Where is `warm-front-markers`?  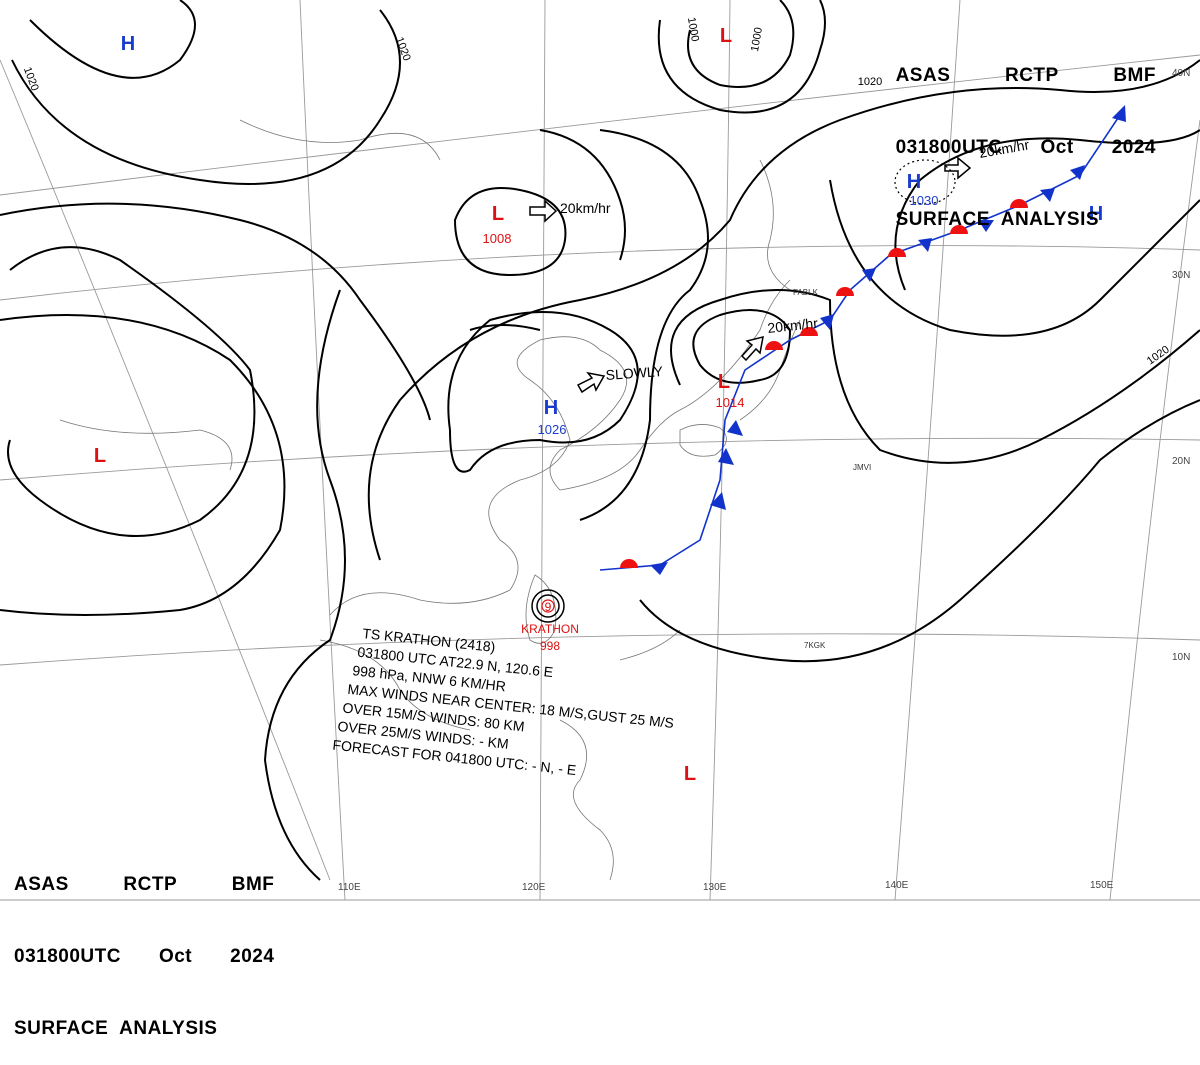 warm-front-markers is located at coordinates (824, 383).